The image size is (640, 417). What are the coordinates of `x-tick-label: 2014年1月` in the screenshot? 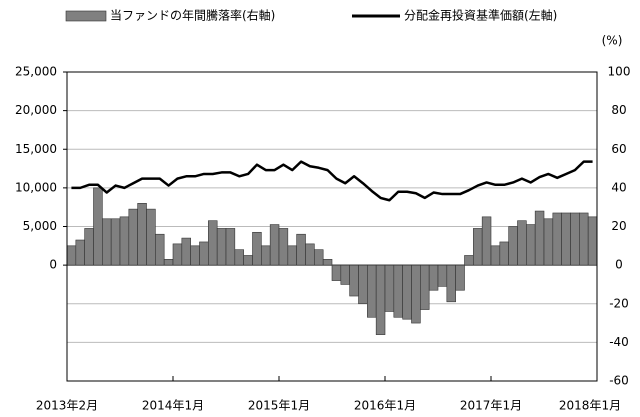 It's located at (173, 406).